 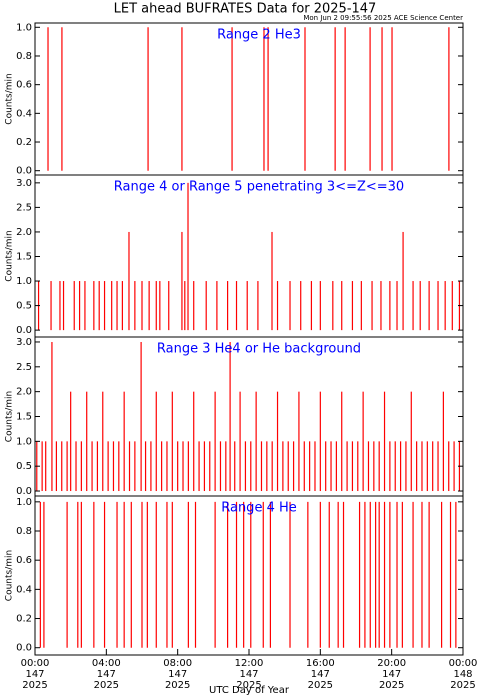 What do you see at coordinates (391, 663) in the screenshot?
I see `x-tick-label: 20:00` at bounding box center [391, 663].